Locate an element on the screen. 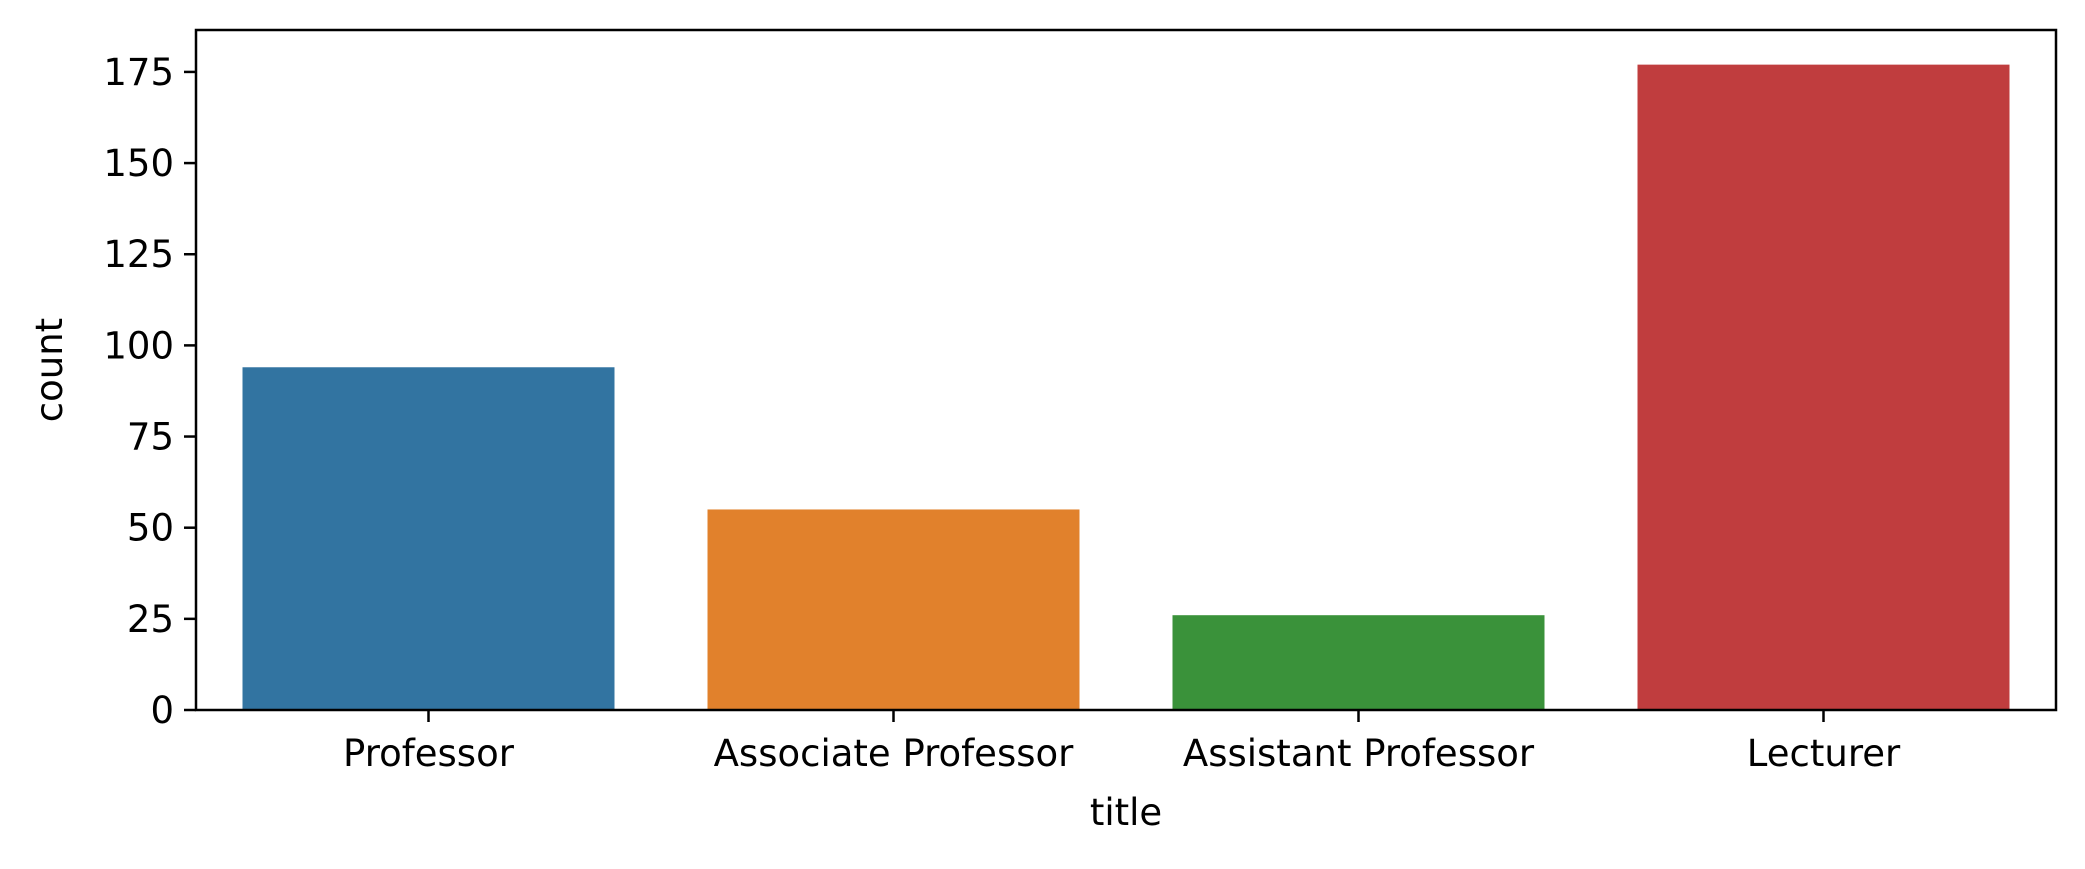  y-axis-label: count is located at coordinates (49, 370).